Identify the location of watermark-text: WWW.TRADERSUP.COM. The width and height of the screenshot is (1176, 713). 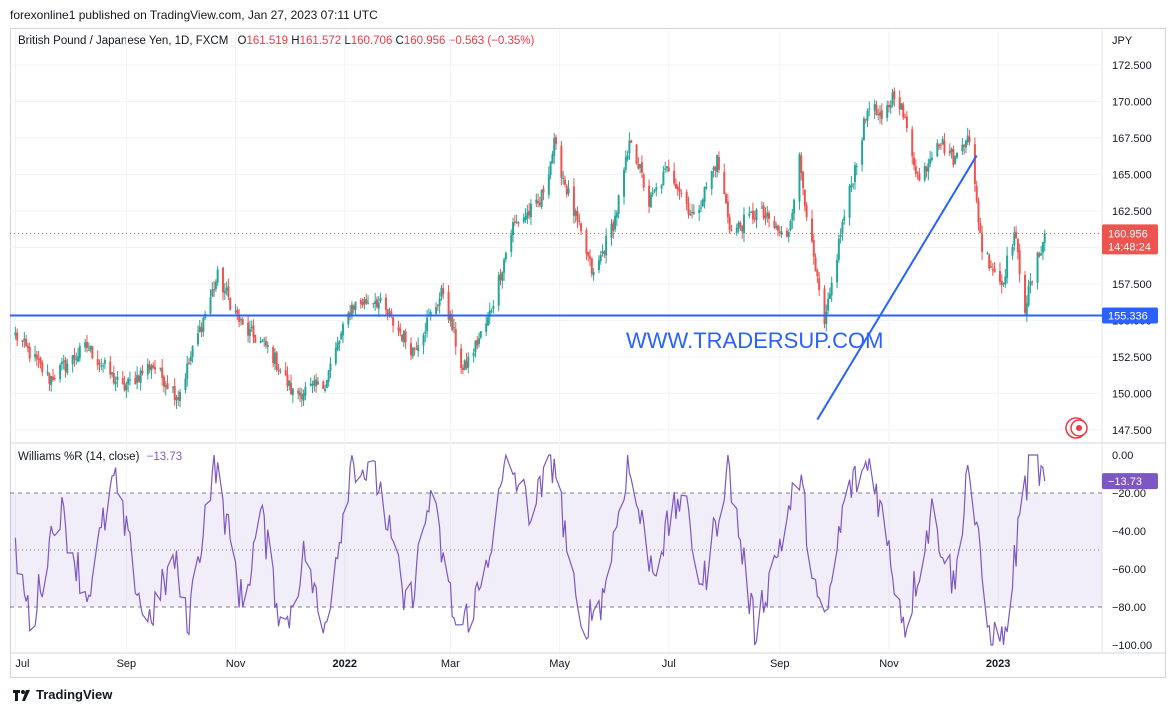
(754, 340).